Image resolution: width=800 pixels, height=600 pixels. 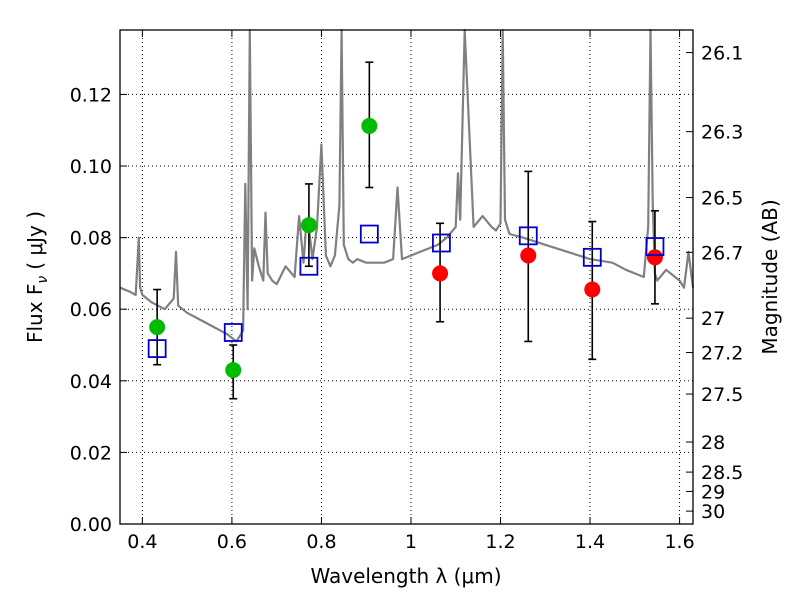 What do you see at coordinates (35, 240) in the screenshot?
I see `y-axis-label-unit: ( μJy )` at bounding box center [35, 240].